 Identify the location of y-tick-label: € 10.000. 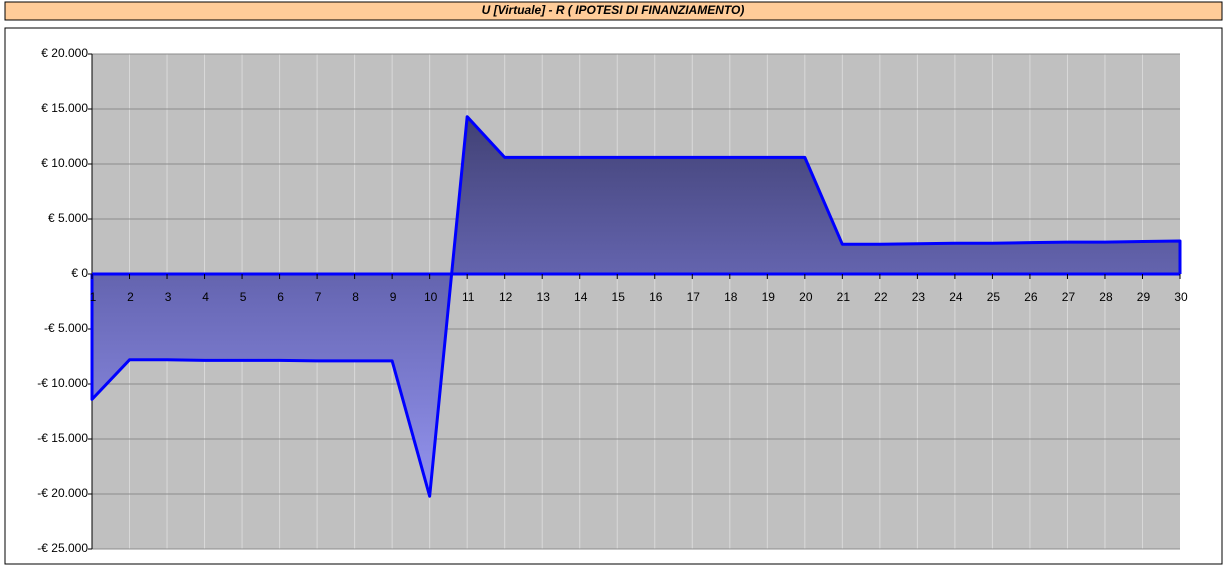
(64, 163).